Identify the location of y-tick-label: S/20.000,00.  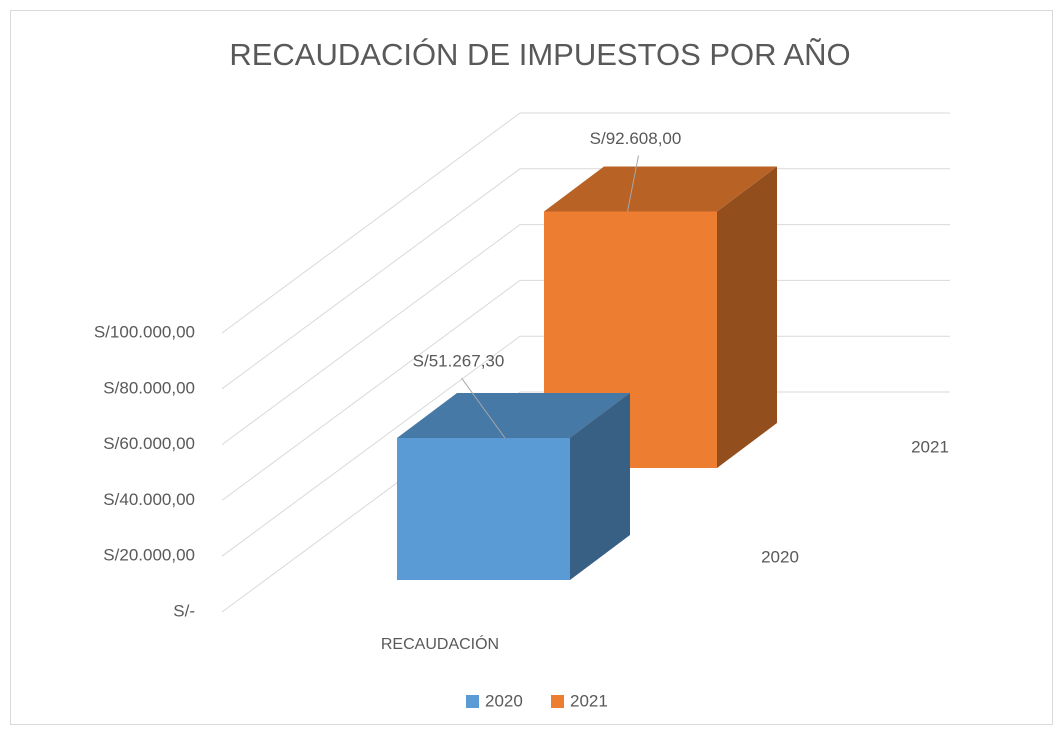
(149, 555).